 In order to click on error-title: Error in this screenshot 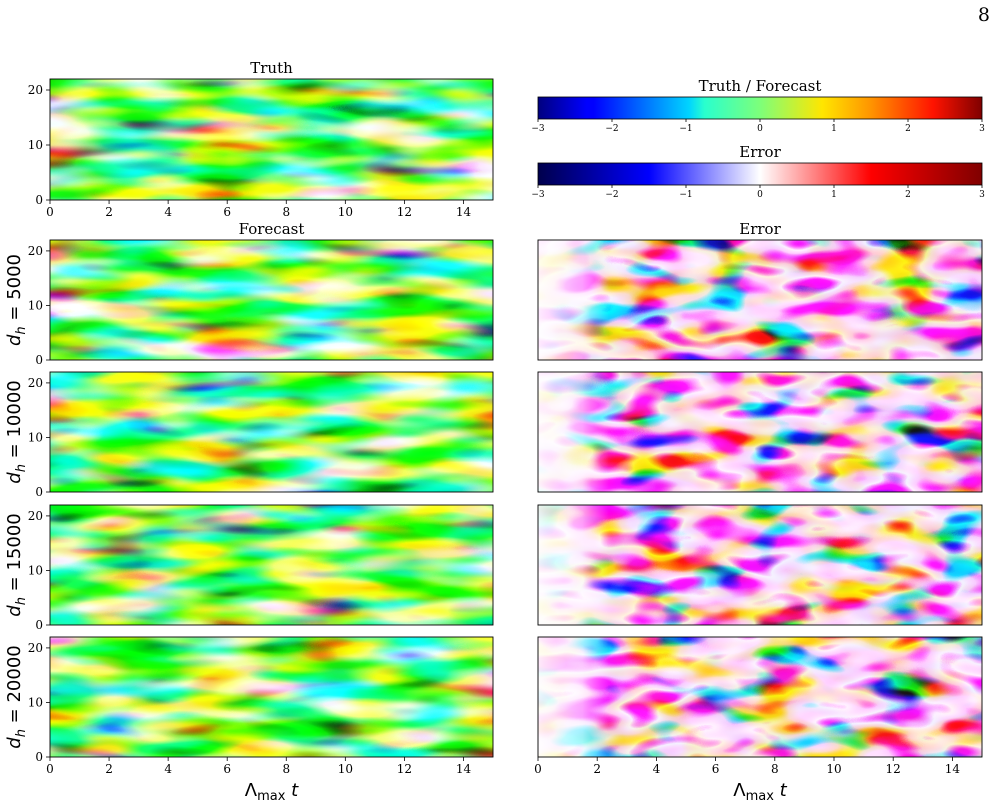, I will do `click(760, 229)`.